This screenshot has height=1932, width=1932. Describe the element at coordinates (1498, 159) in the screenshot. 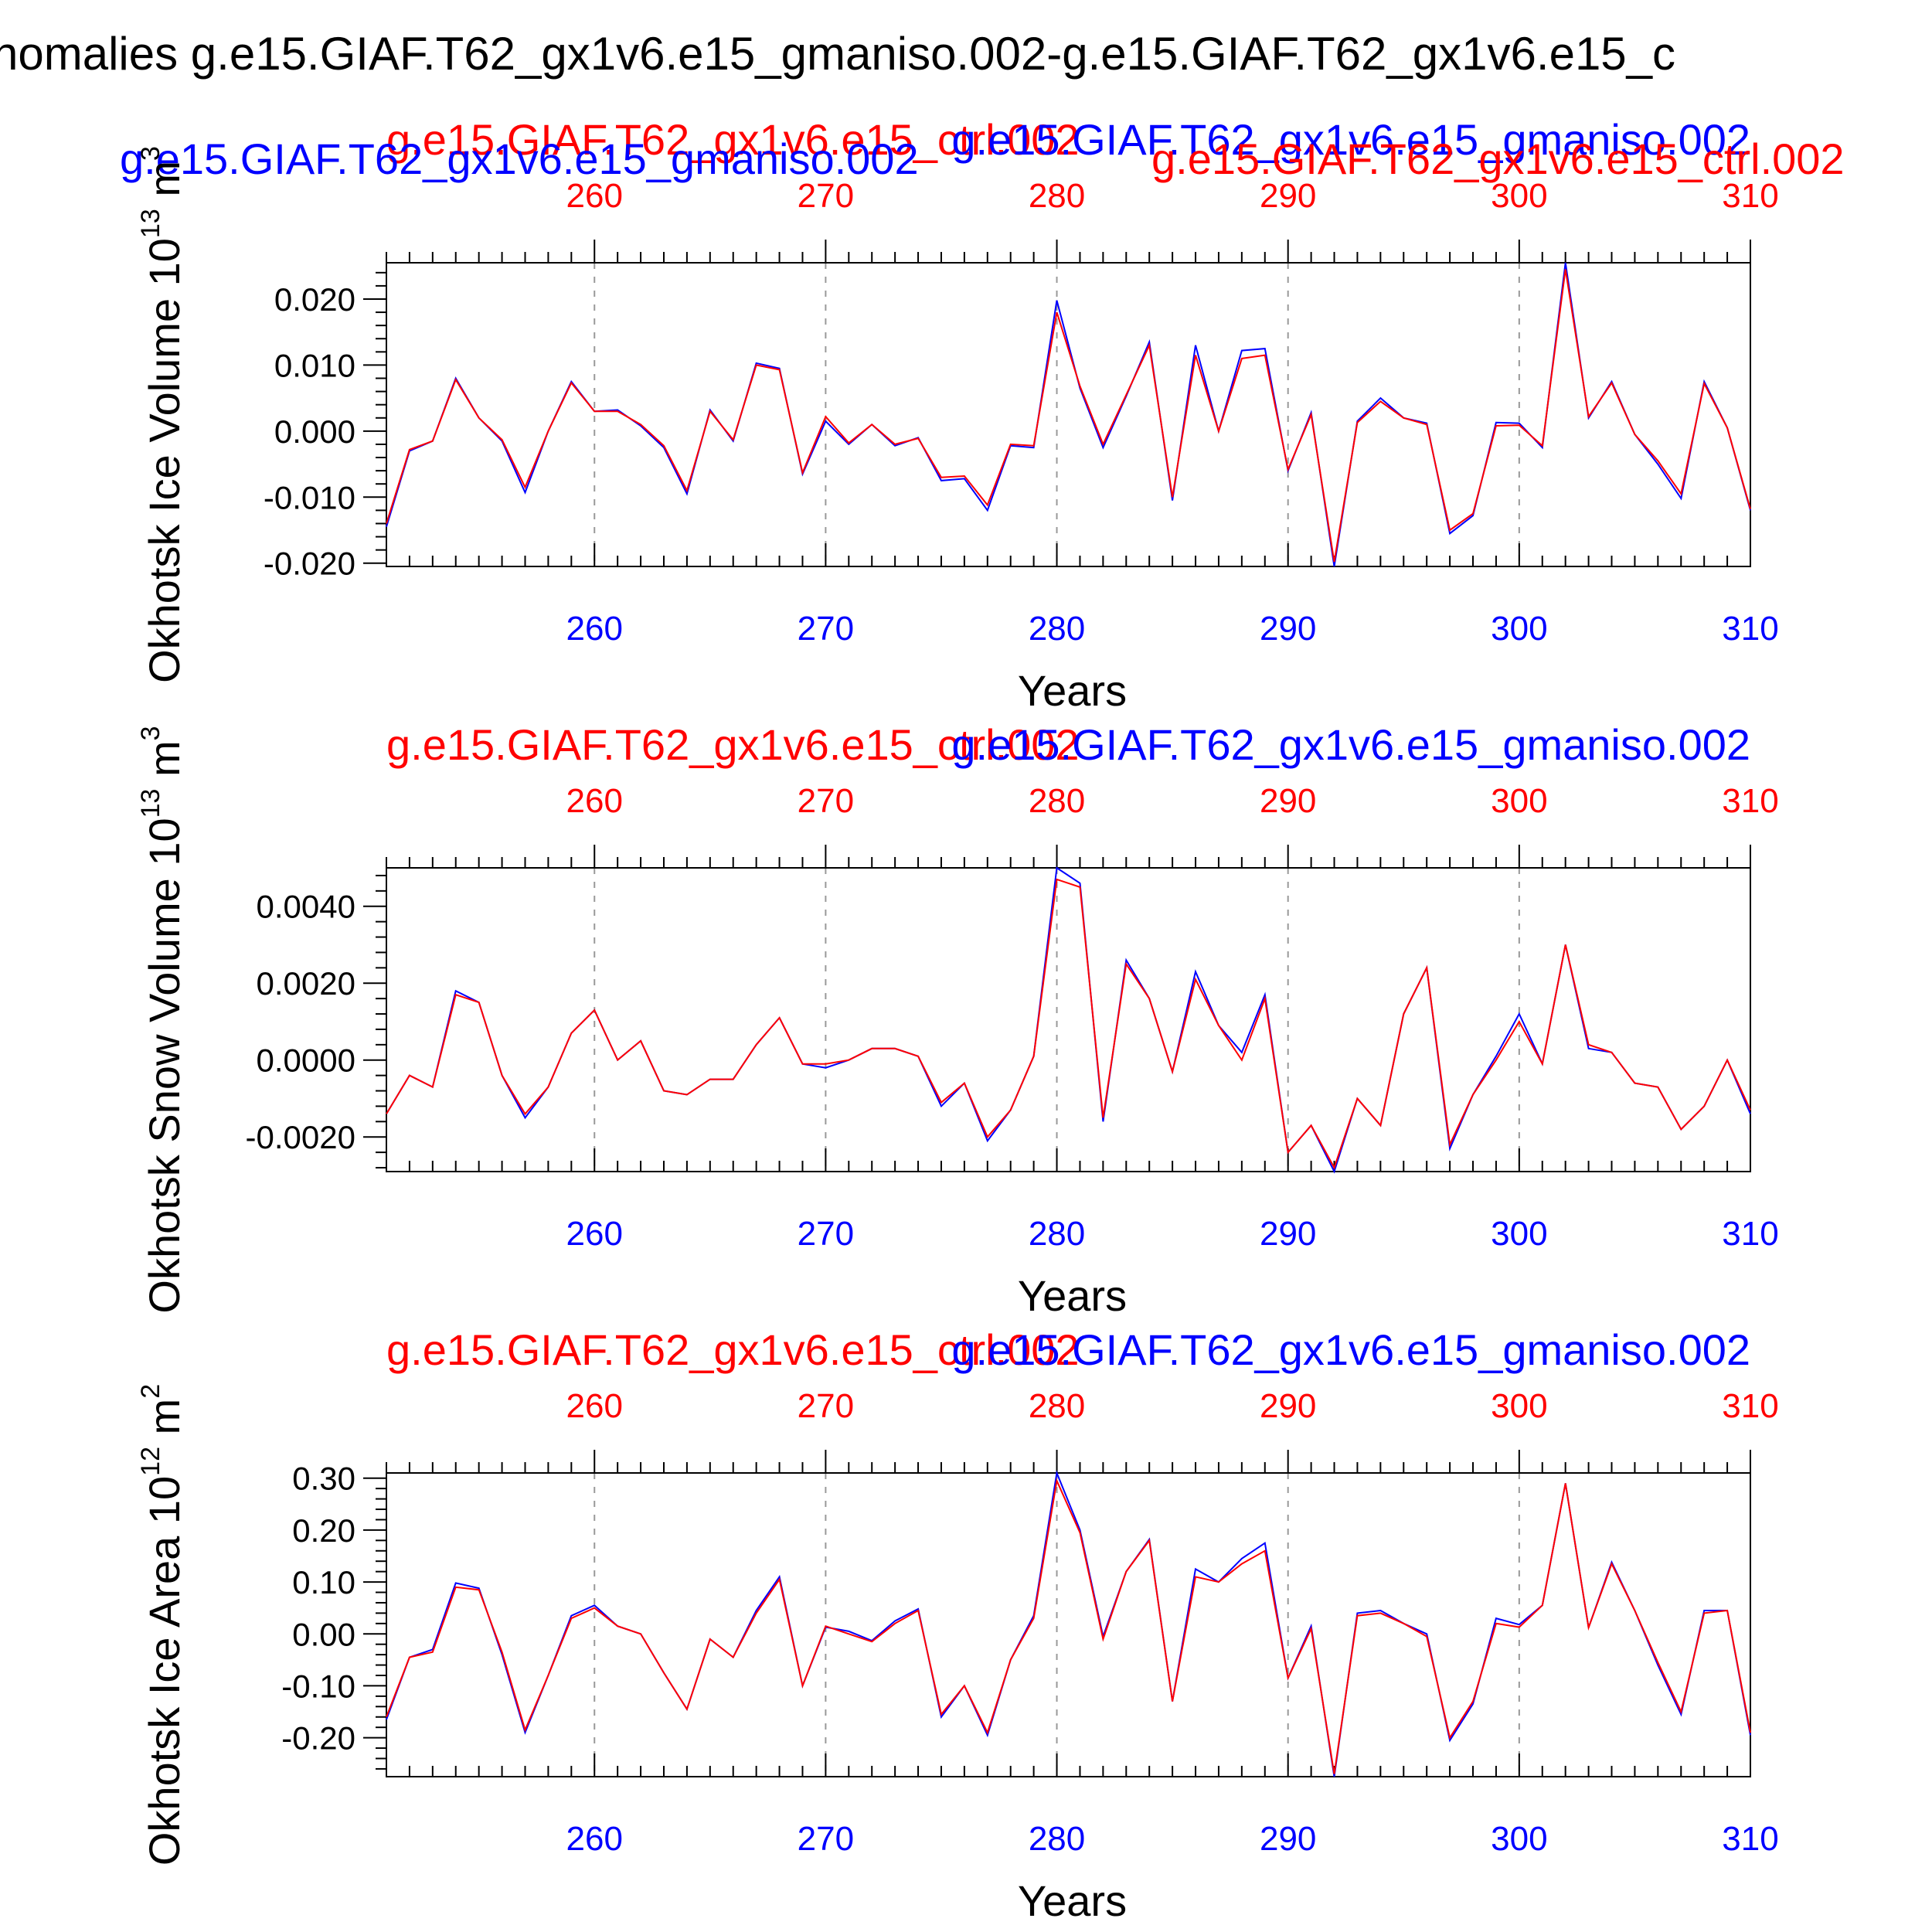

I see `title-extra-right: g.e15.GIAF.T62_gx1v6.e15_ctrl.002` at that location.